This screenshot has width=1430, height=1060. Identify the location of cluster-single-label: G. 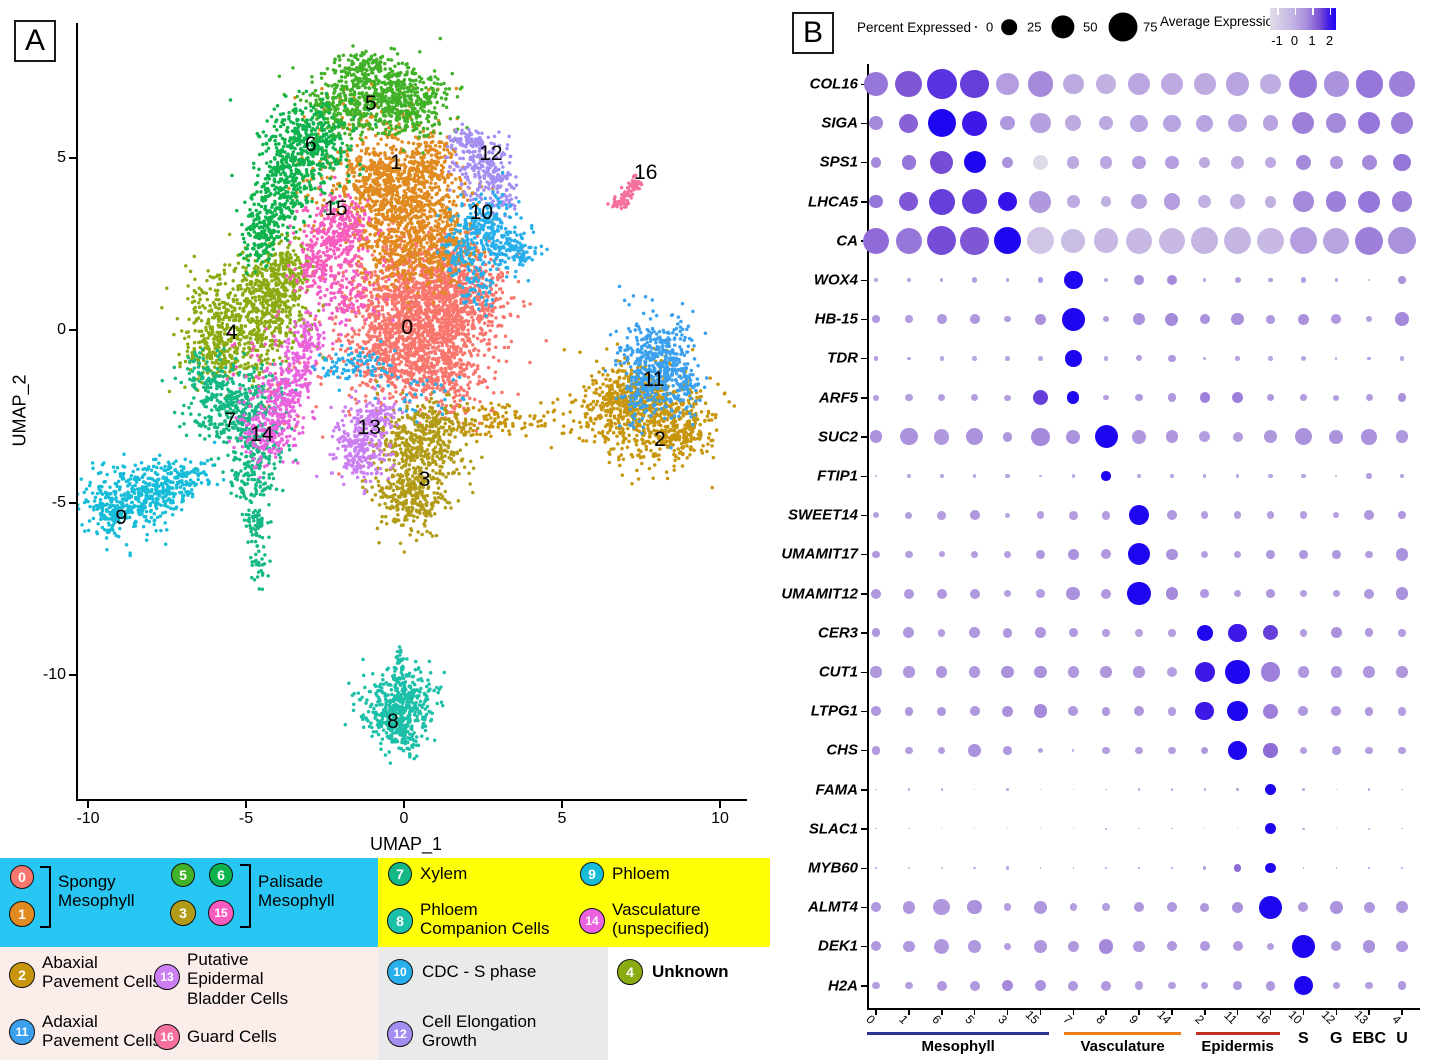
(1336, 1038).